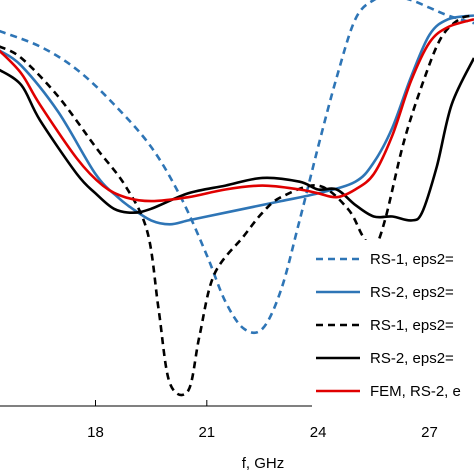 The height and width of the screenshot is (474, 474). What do you see at coordinates (412, 358) in the screenshot?
I see `legend-label-4: RS-2, eps2=` at bounding box center [412, 358].